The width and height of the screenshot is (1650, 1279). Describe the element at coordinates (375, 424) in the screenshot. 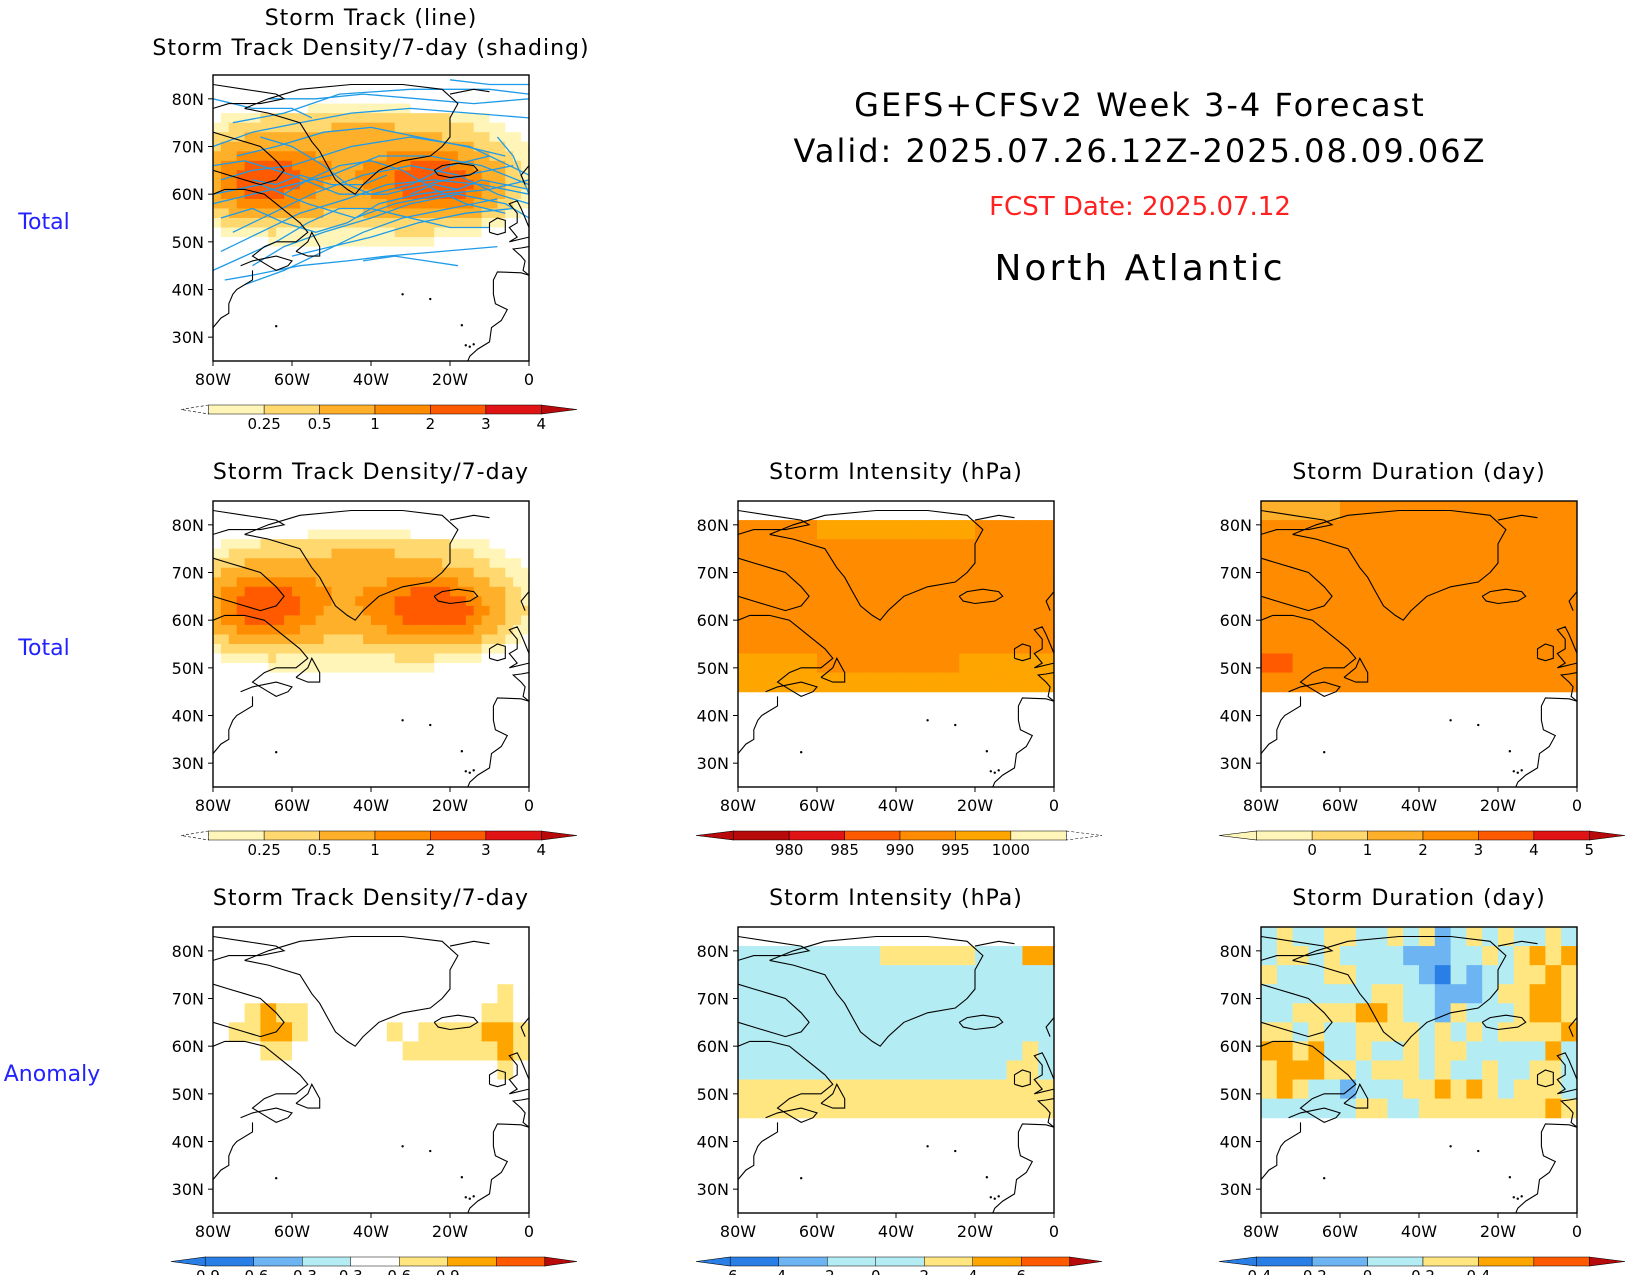

I see `colorbar-label: 1` at that location.